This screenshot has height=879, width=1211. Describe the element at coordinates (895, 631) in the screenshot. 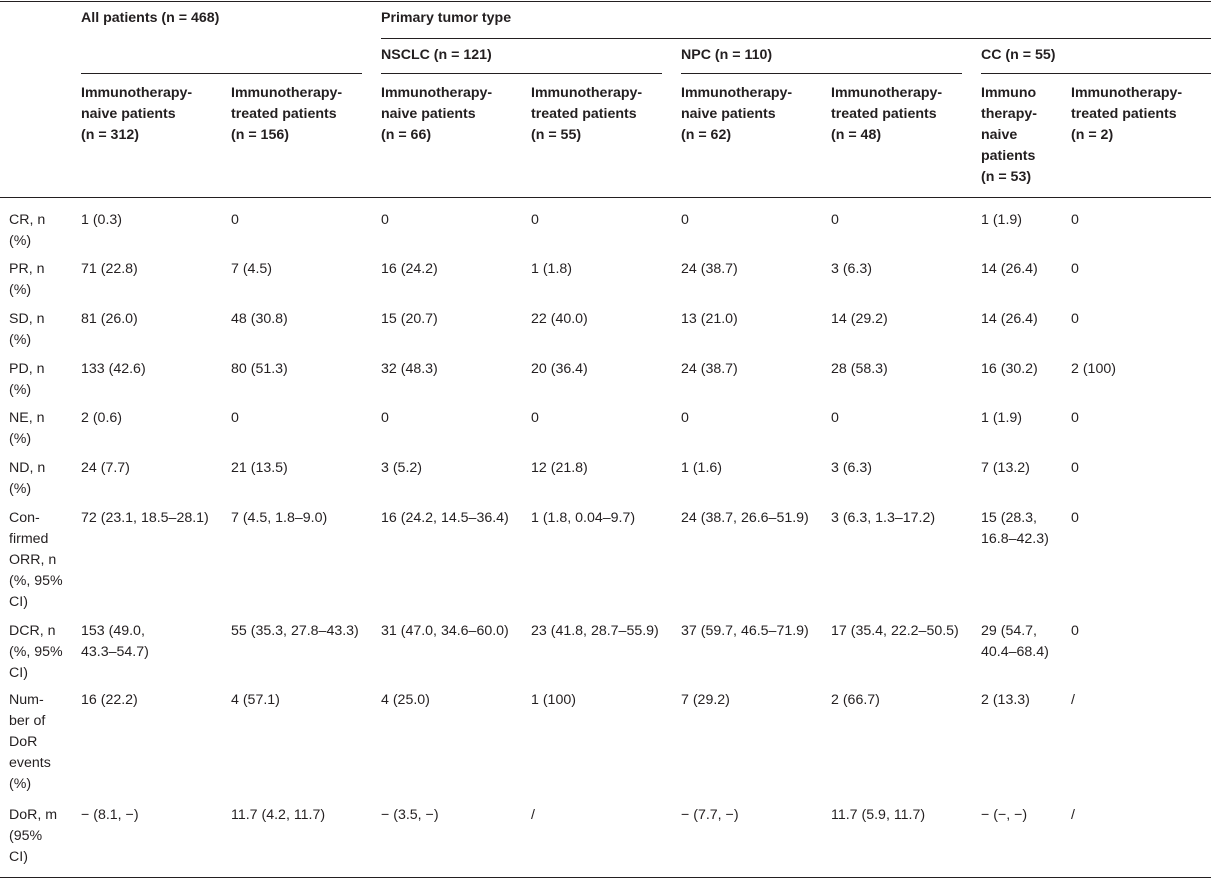

I see `table-cell: 17 (35.4, 22.2–50.5)` at that location.